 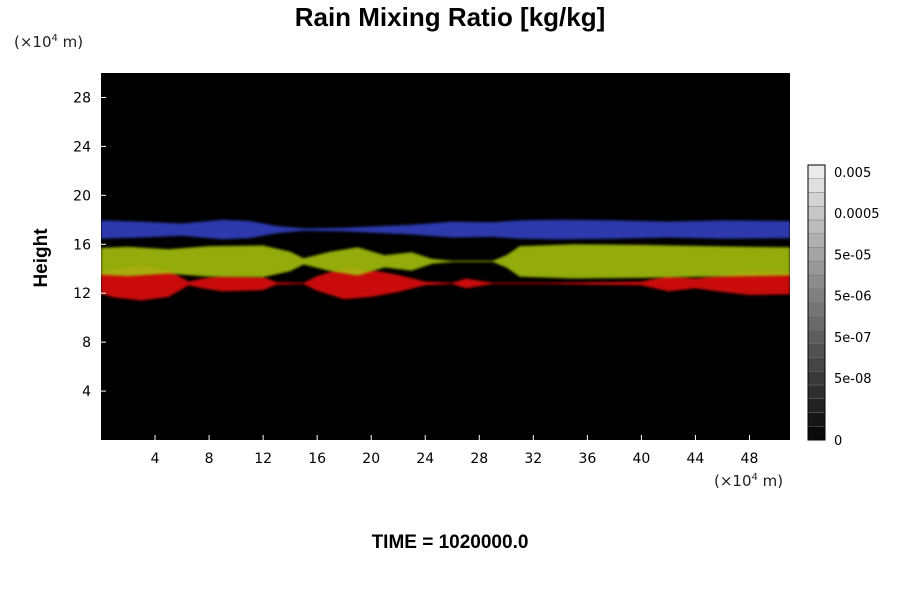 What do you see at coordinates (371, 459) in the screenshot?
I see `x-tick-label: 20` at bounding box center [371, 459].